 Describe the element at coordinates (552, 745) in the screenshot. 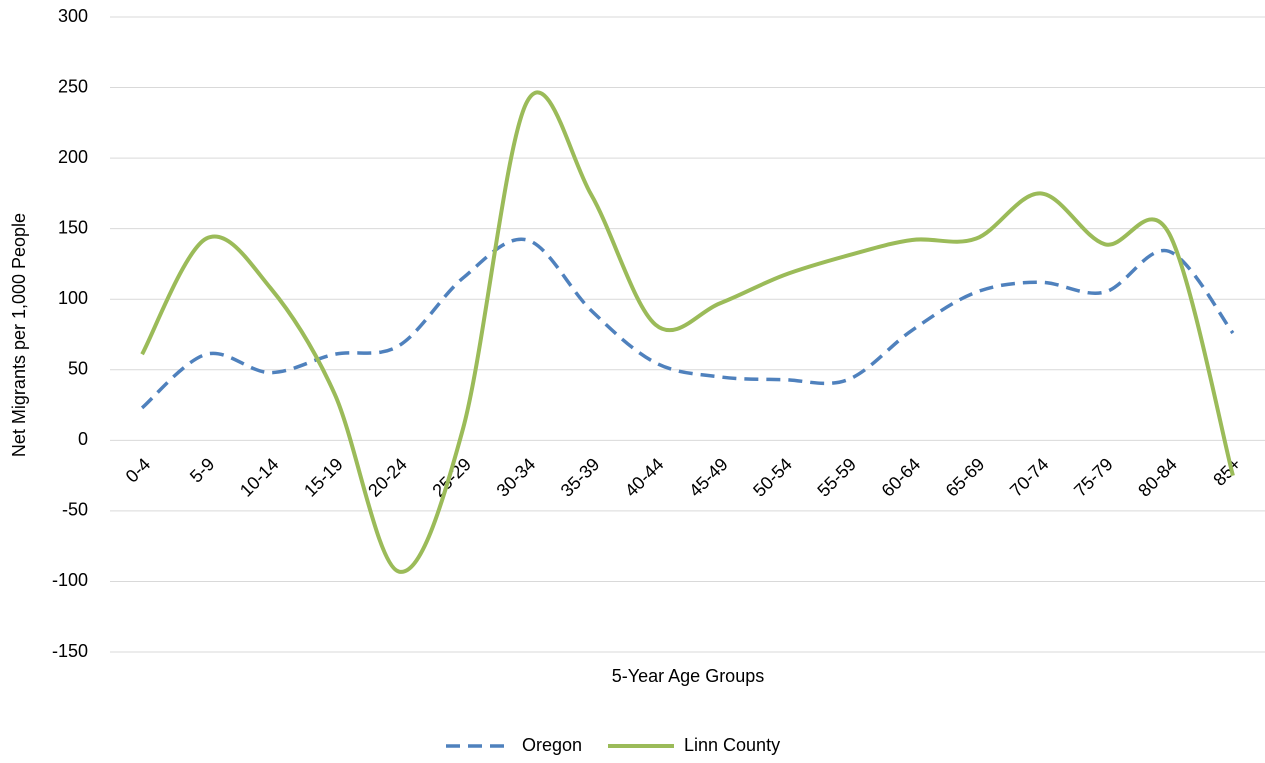

I see `legend-label: Oregon` at that location.